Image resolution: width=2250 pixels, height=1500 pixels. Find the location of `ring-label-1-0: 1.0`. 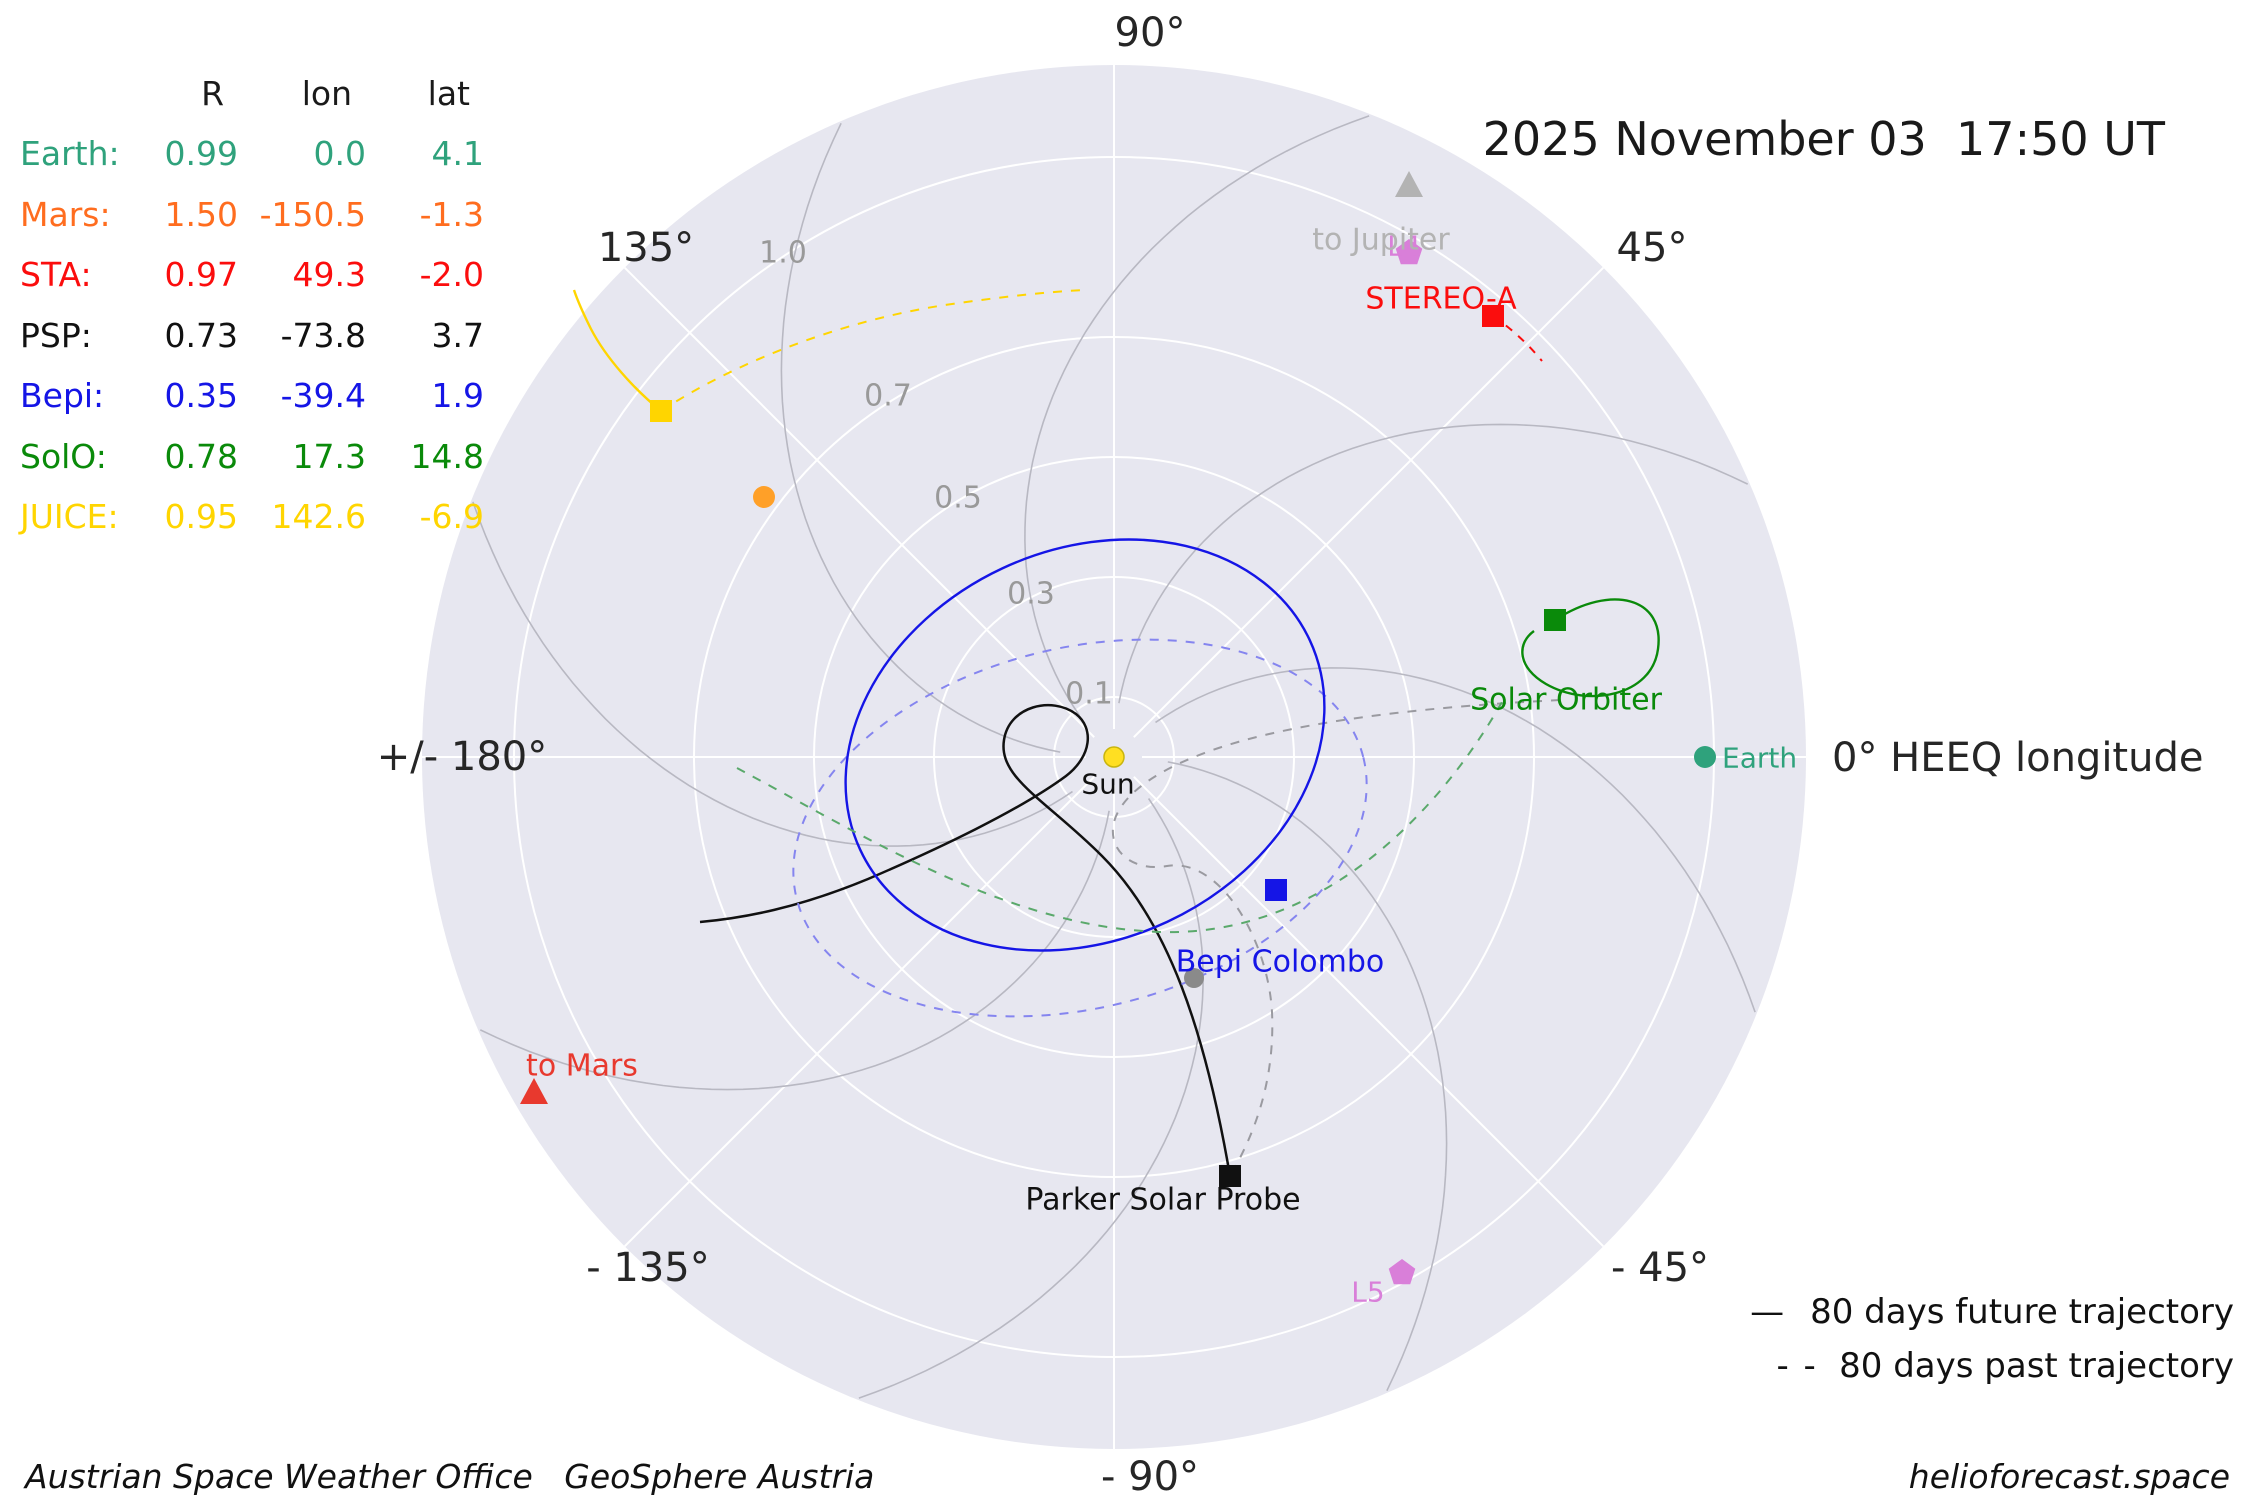

ring-label-1-0: 1.0 is located at coordinates (783, 253).